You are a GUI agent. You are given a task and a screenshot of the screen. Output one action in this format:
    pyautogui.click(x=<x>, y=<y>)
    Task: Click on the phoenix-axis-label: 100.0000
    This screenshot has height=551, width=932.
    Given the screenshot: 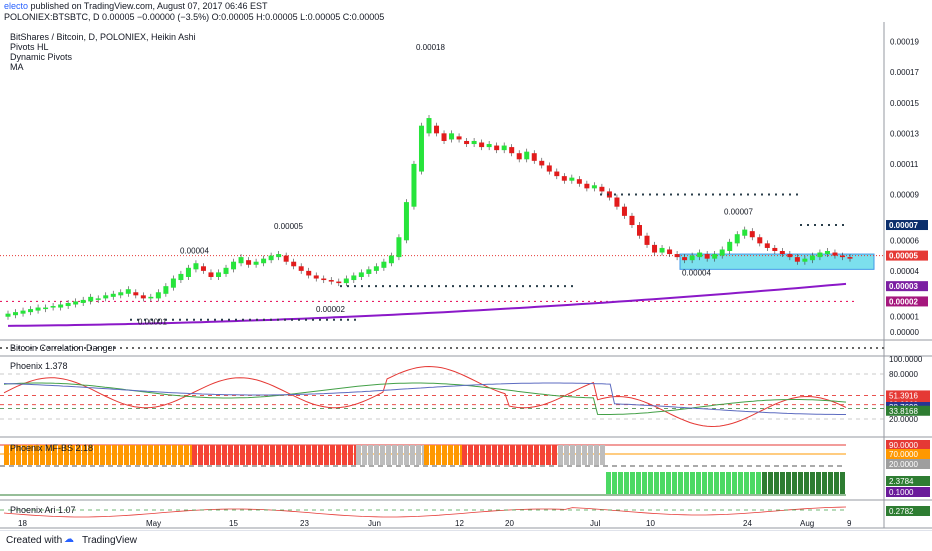 What is the action you would take?
    pyautogui.click(x=906, y=359)
    